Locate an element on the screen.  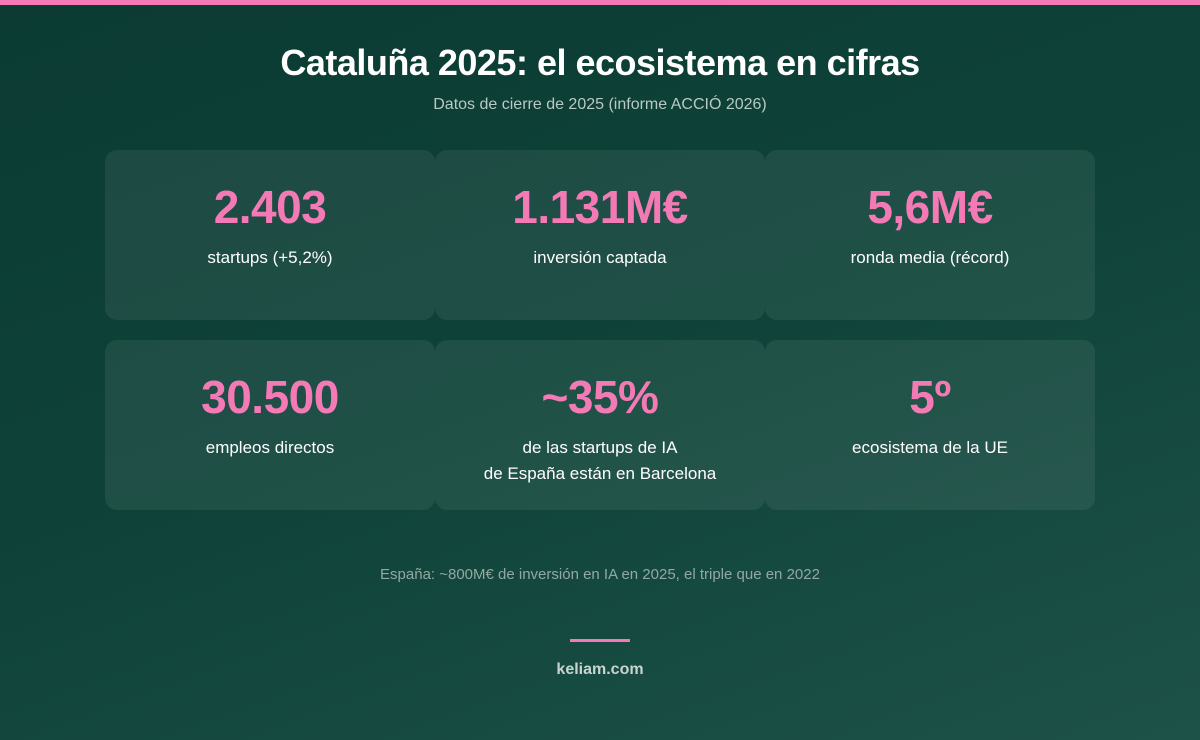
stat-card-startups: 2.403 startups (+5,2%) is located at coordinates (270, 235).